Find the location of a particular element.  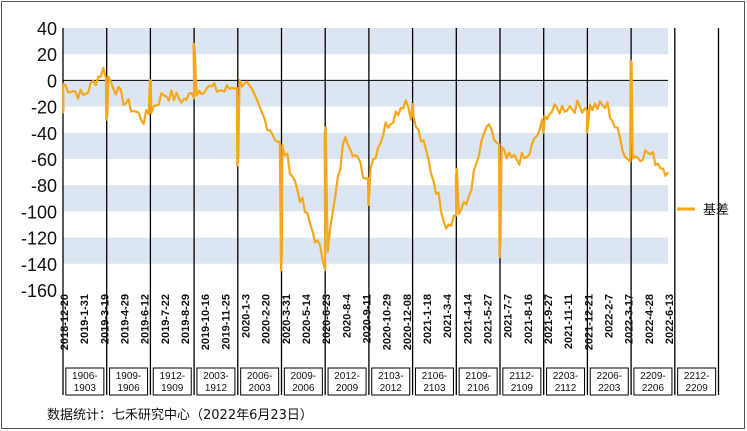

spread-label-bottom: 2206 is located at coordinates (653, 388).